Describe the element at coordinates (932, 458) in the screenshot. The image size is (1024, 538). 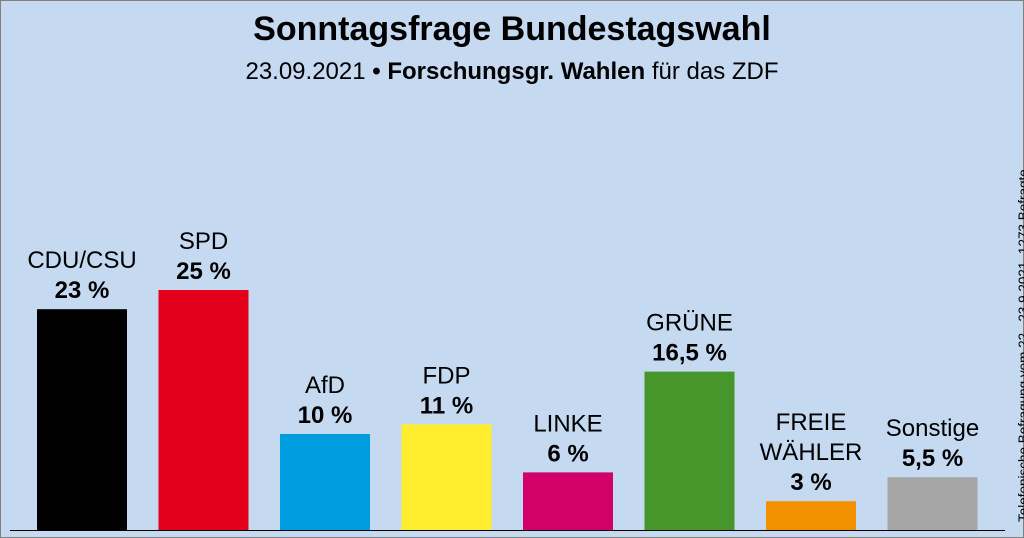
I see `value-label-sonstige: 5,5 %` at that location.